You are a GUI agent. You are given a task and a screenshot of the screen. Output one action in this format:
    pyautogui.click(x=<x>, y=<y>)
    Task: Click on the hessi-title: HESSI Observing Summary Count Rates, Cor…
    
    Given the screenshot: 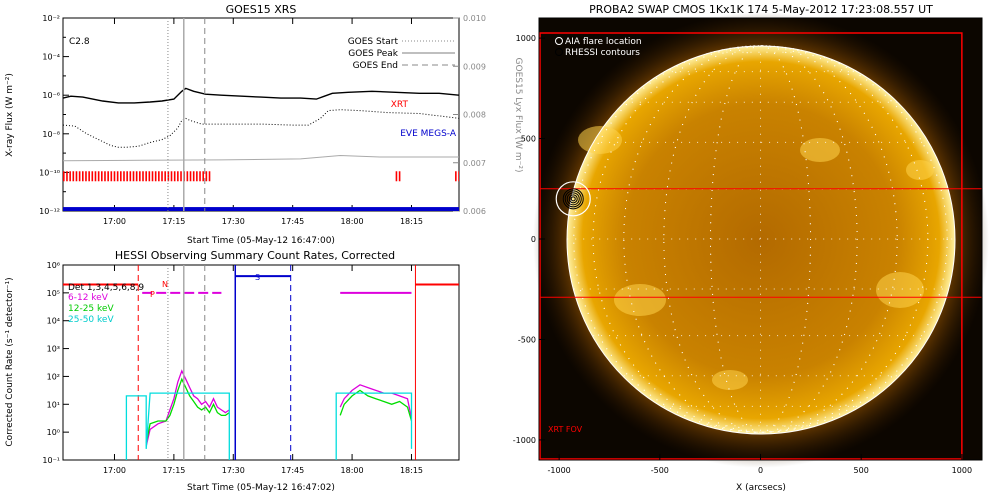 What is the action you would take?
    pyautogui.click(x=255, y=255)
    